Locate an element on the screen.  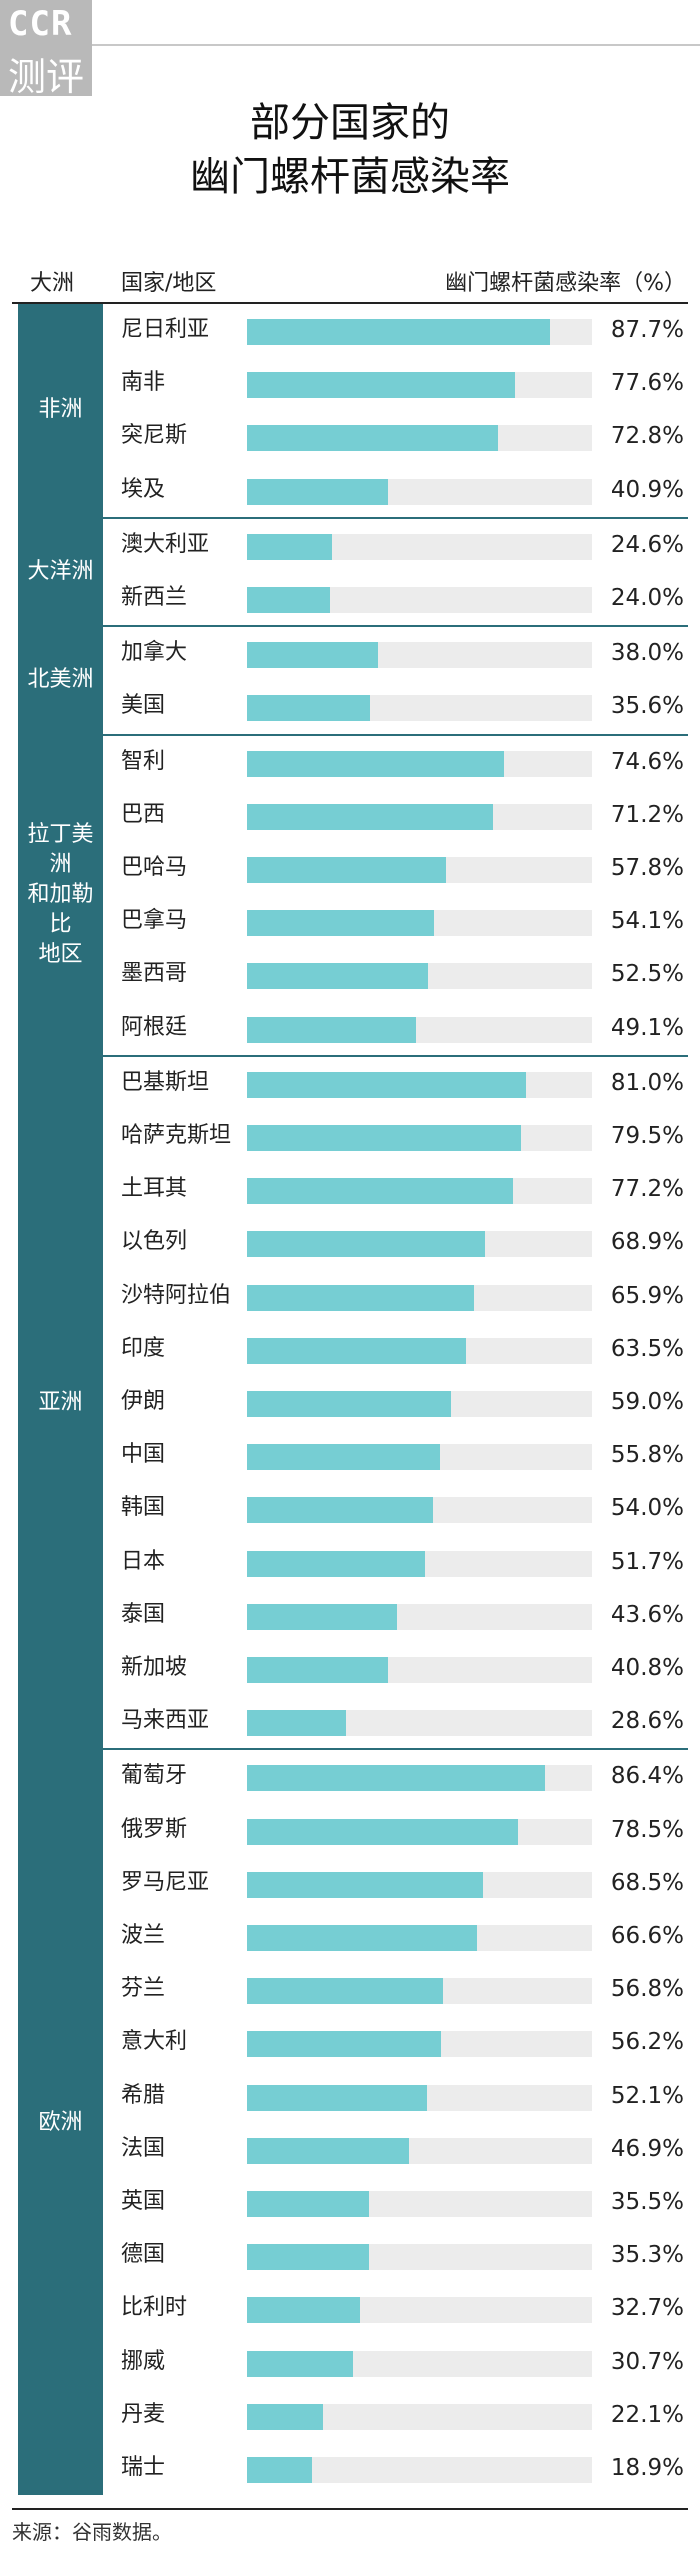
table-row: 美国 35.6% is located at coordinates (395, 706).